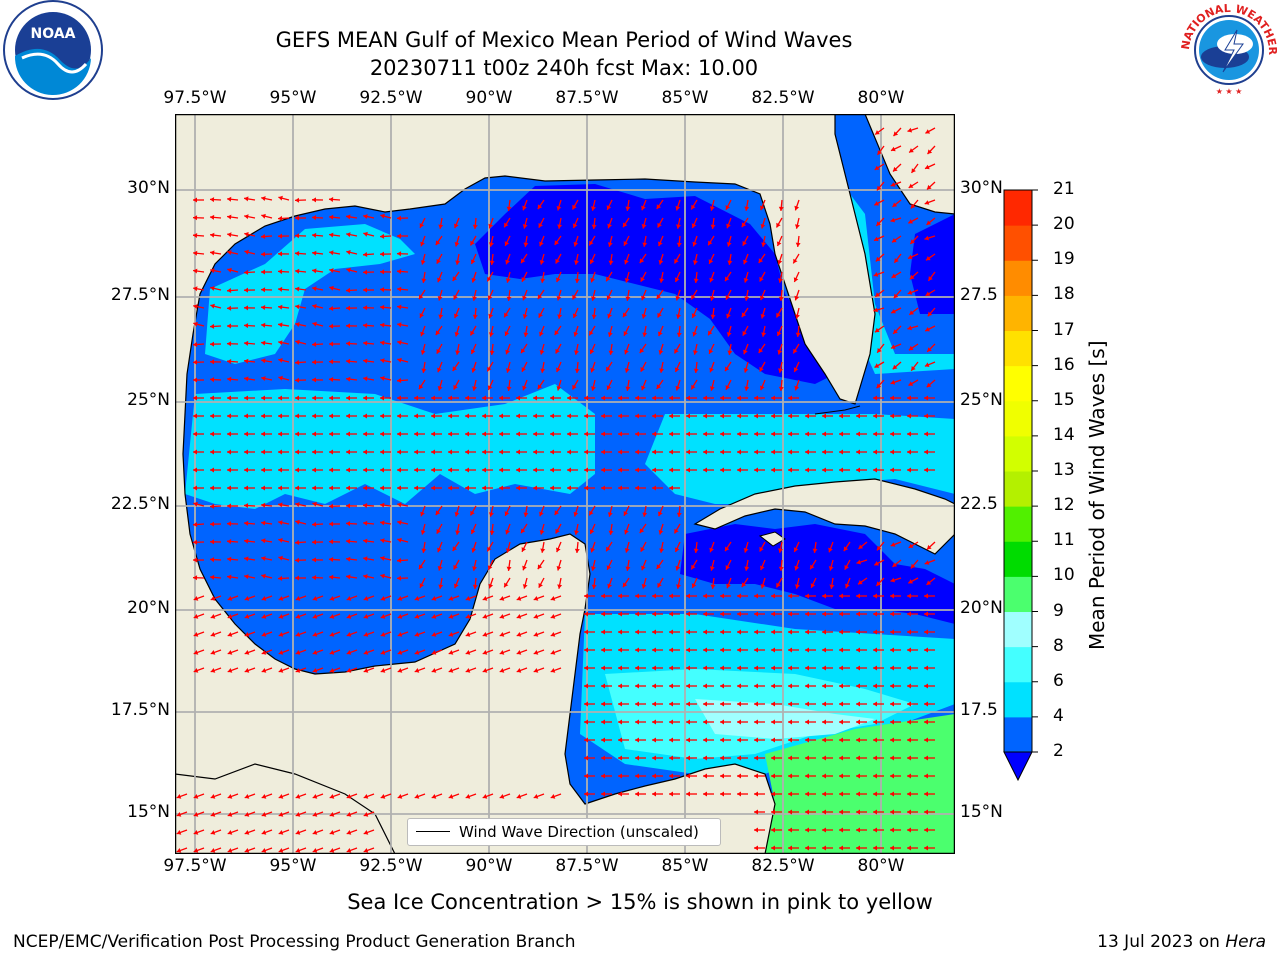 This screenshot has height=960, width=1280. What do you see at coordinates (881, 866) in the screenshot?
I see `axis-tick-label: 80°W` at bounding box center [881, 866].